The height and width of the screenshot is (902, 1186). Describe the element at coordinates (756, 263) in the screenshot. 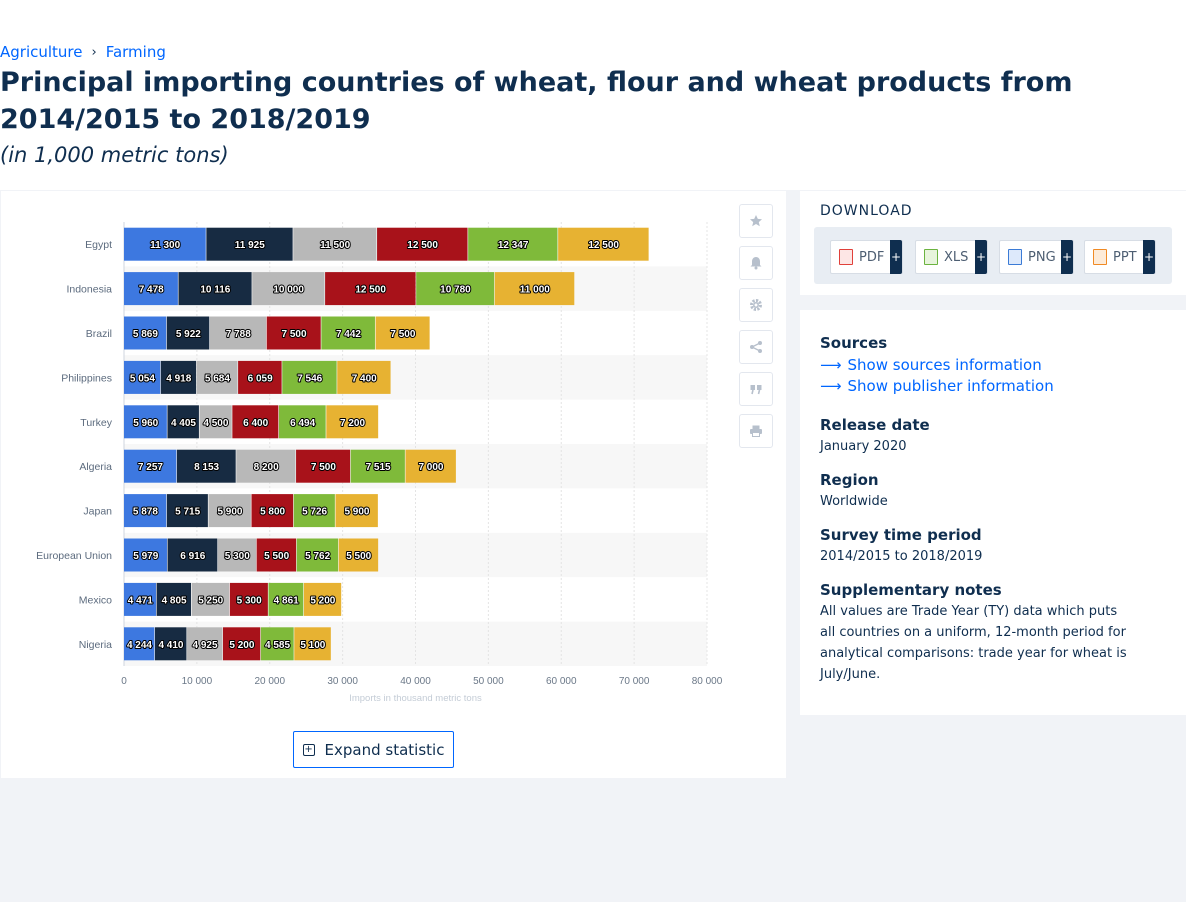

I see `notification-button` at that location.